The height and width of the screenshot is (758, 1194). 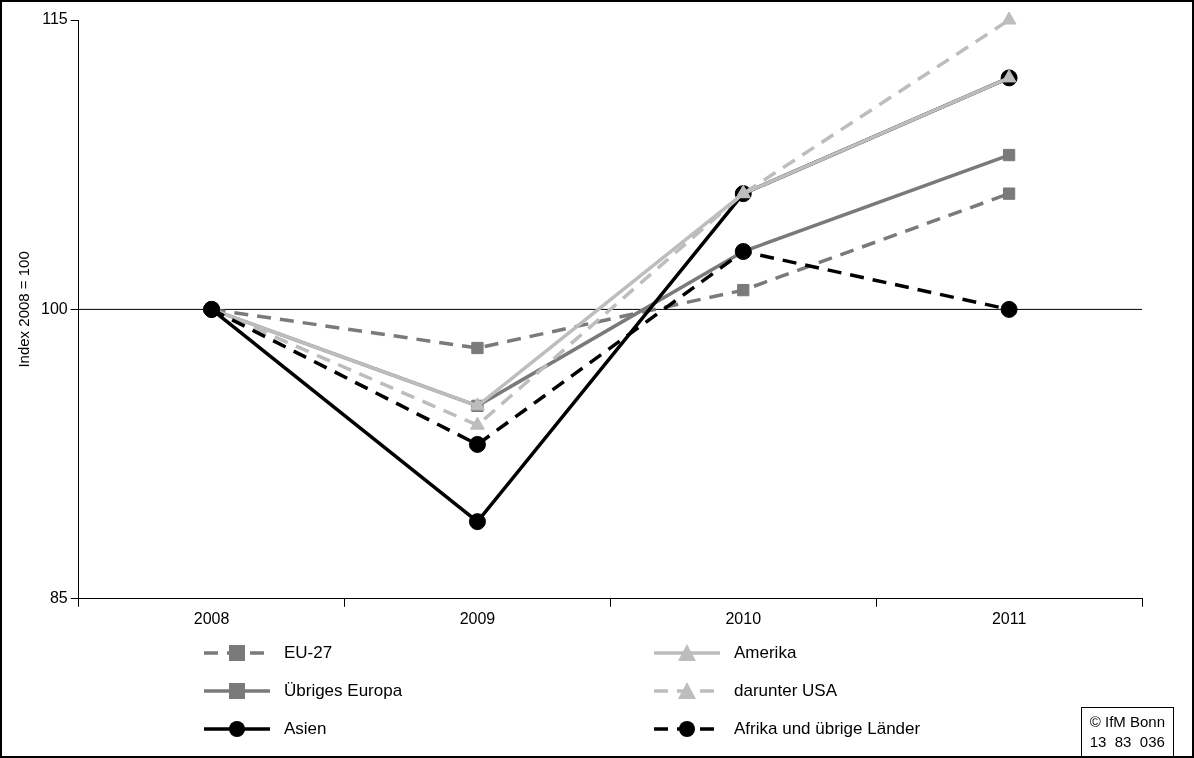 What do you see at coordinates (54, 308) in the screenshot?
I see `y-tick-label: 100` at bounding box center [54, 308].